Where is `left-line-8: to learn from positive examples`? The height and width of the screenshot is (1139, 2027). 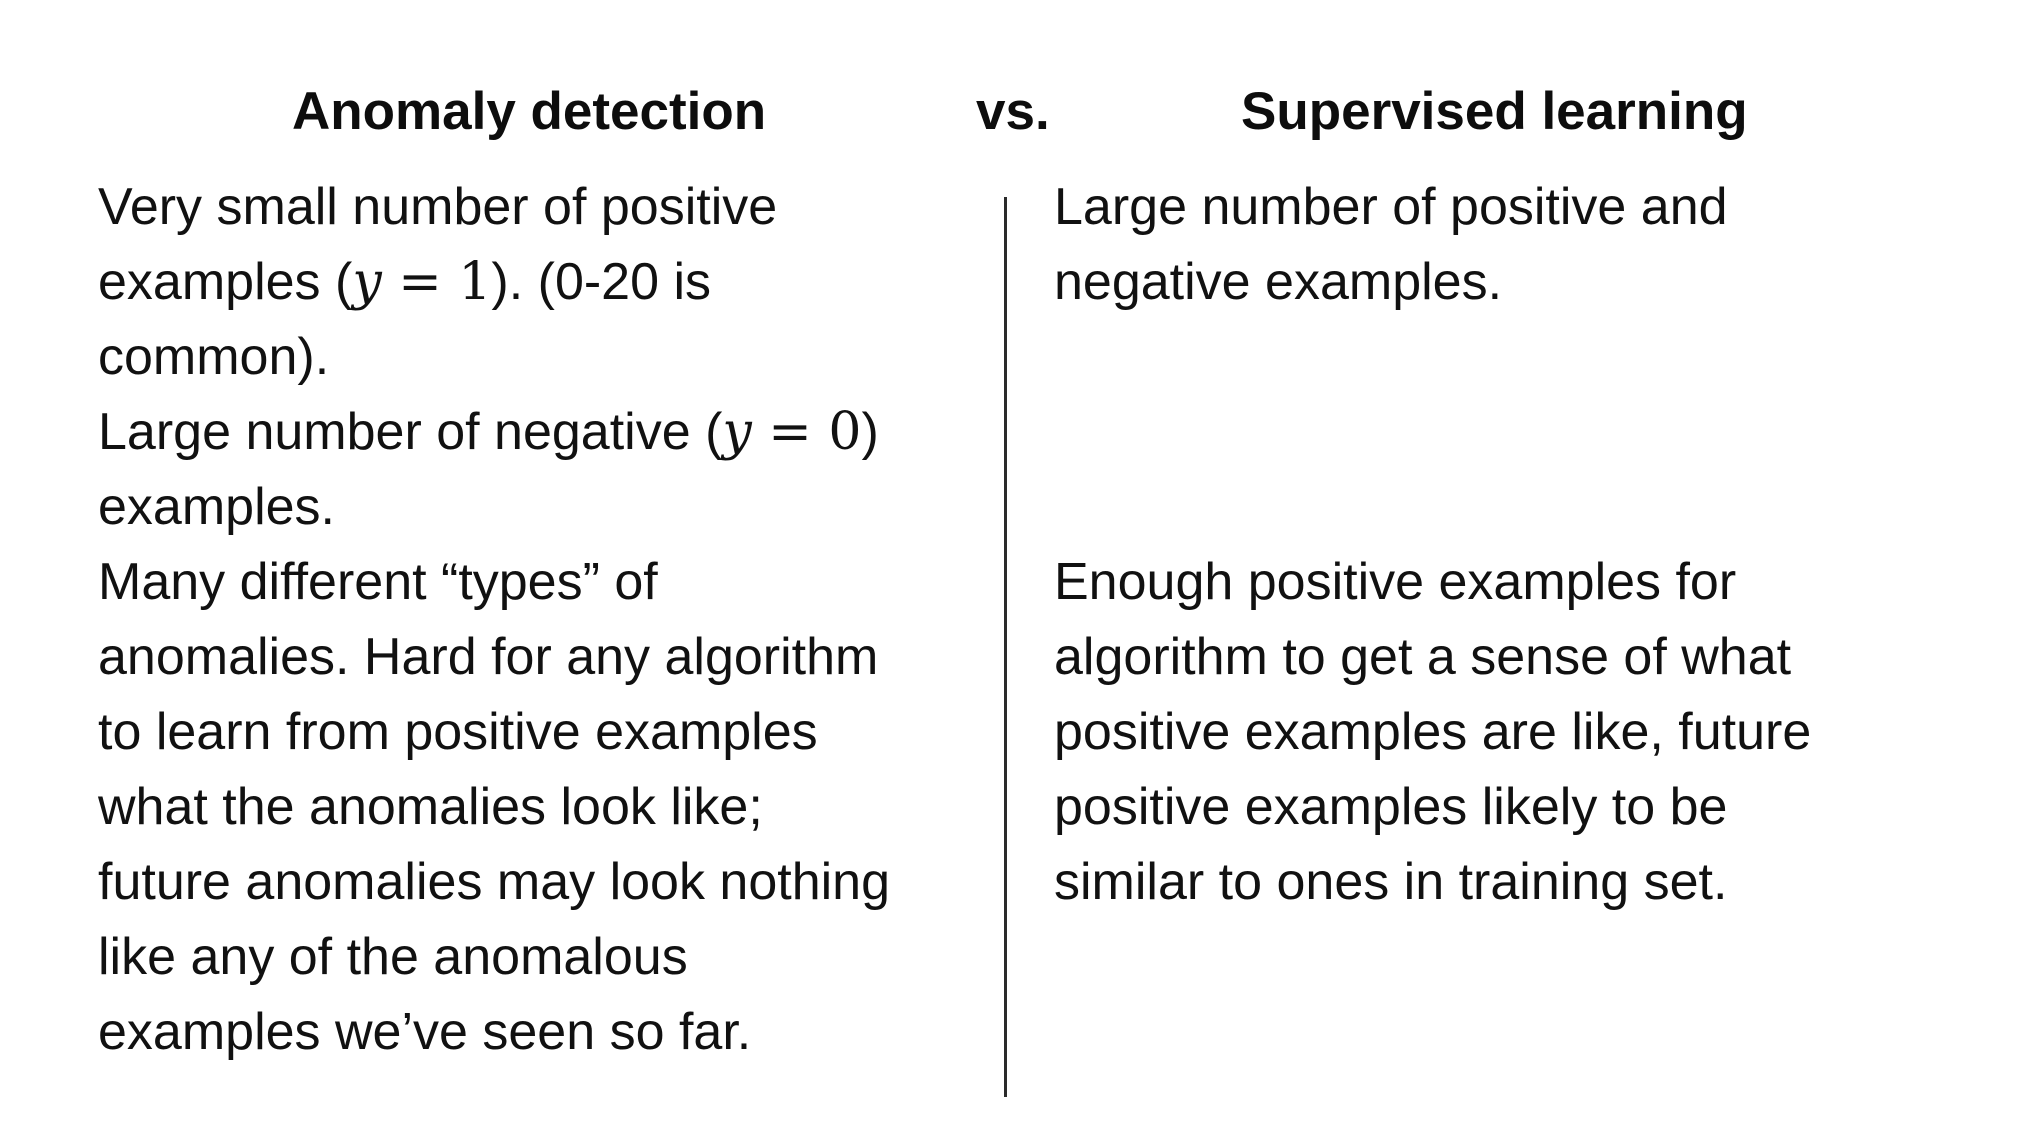
left-line-8: to learn from positive examples is located at coordinates (458, 732).